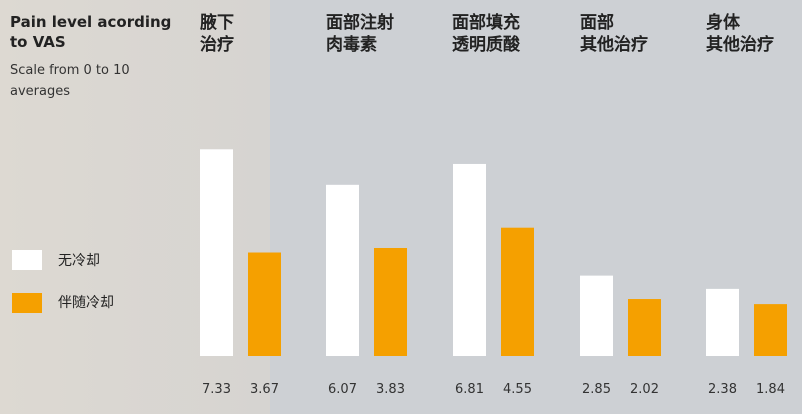  Describe the element at coordinates (644, 389) in the screenshot. I see `value-label-with-cooling-3: 2.02` at that location.